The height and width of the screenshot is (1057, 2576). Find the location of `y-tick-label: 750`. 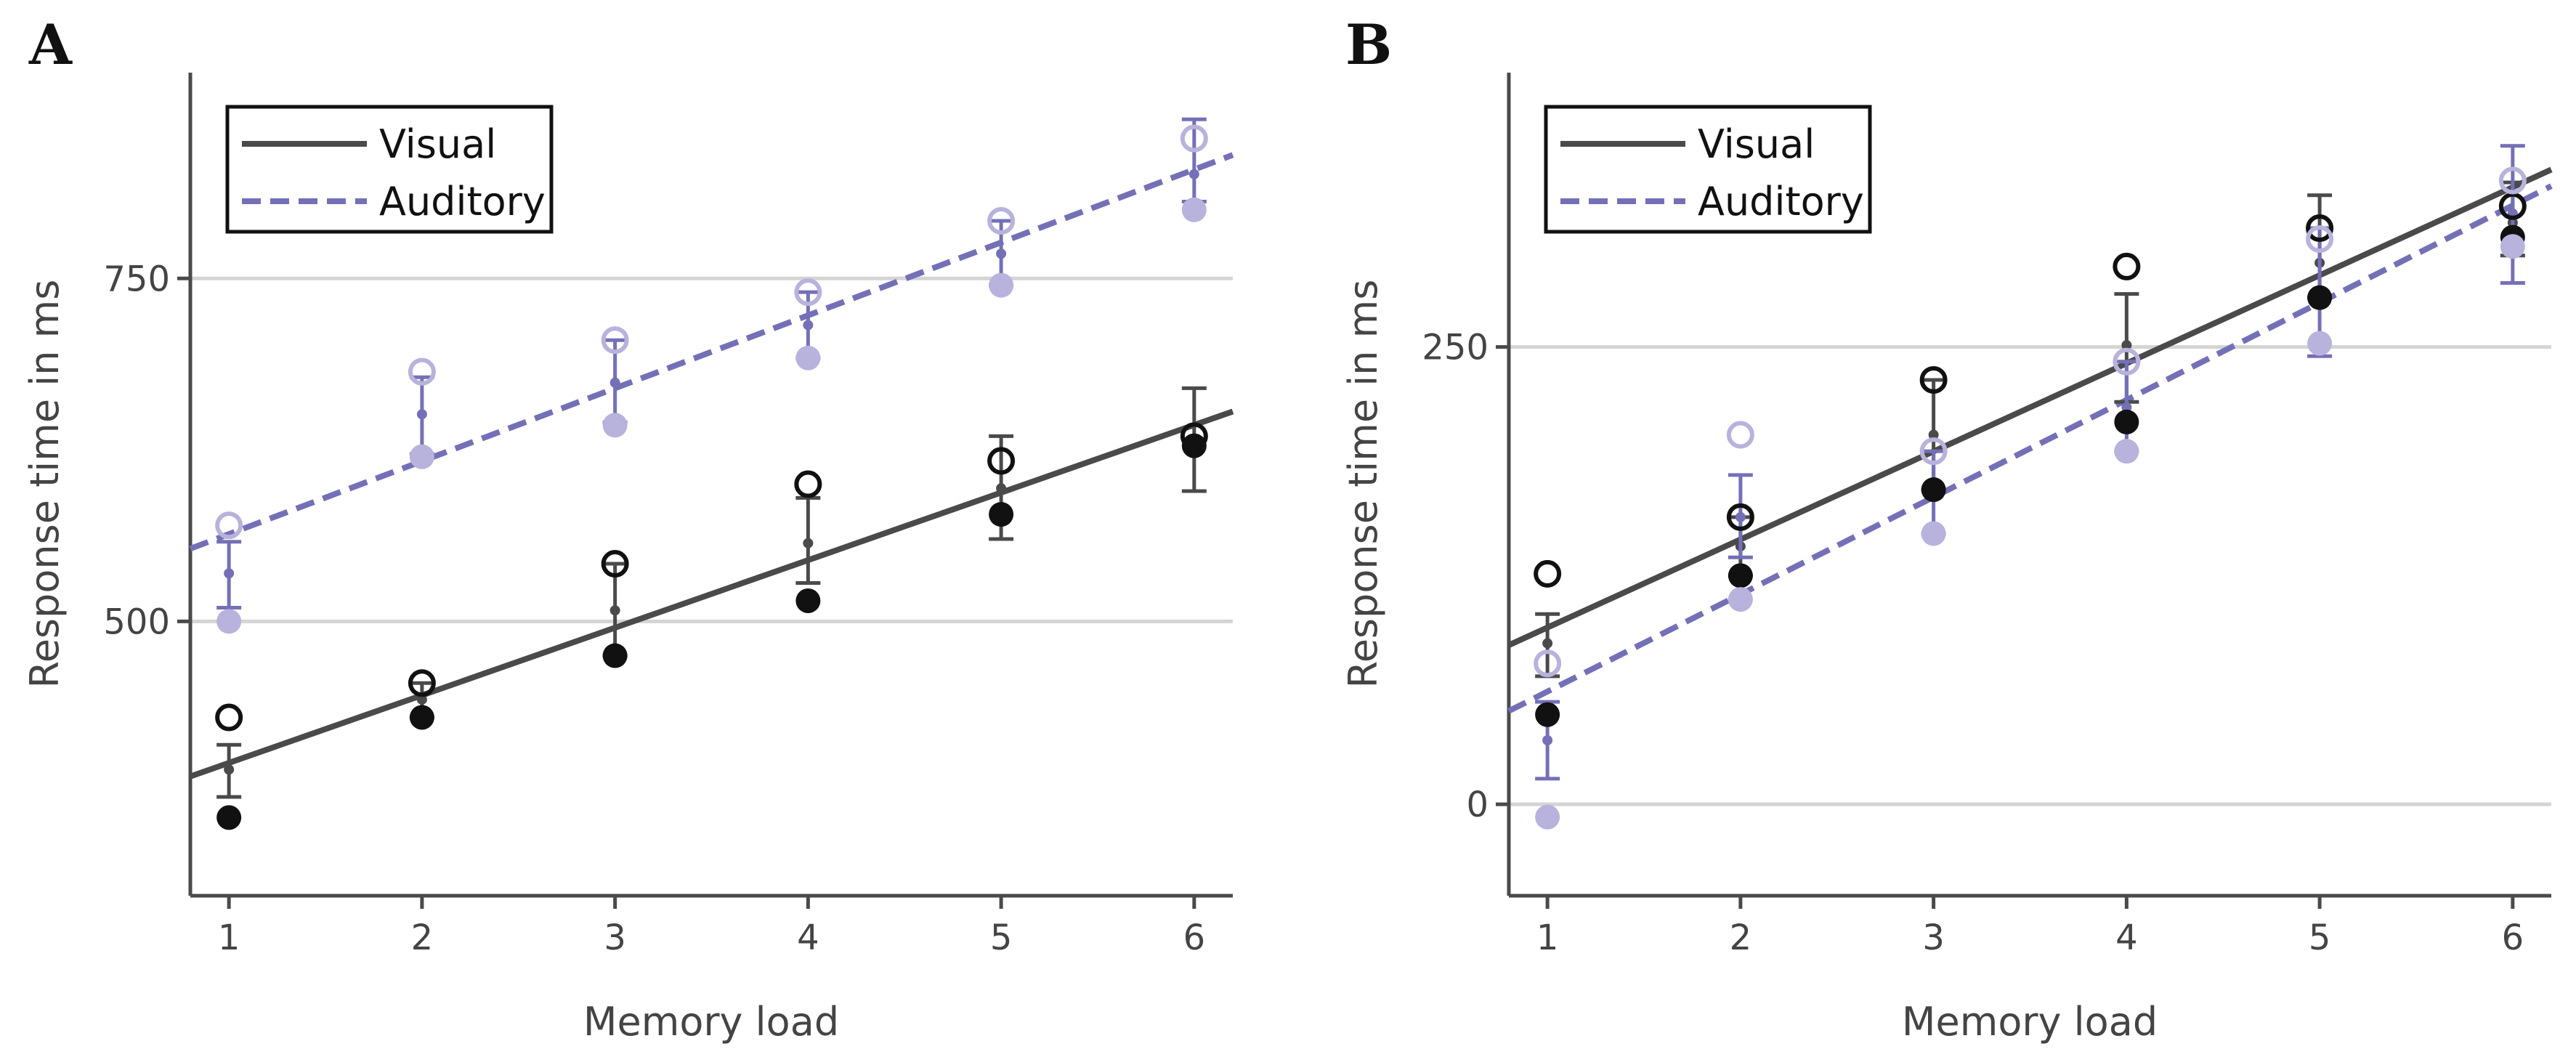

y-tick-label: 750 is located at coordinates (136, 279).